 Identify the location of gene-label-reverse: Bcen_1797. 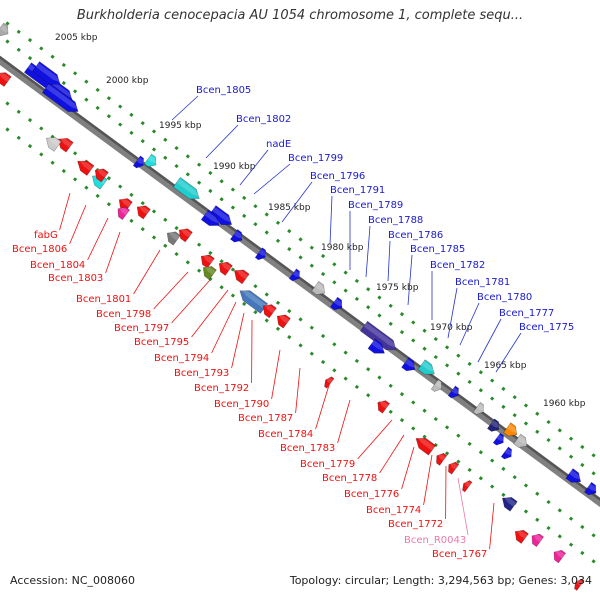
(141, 328).